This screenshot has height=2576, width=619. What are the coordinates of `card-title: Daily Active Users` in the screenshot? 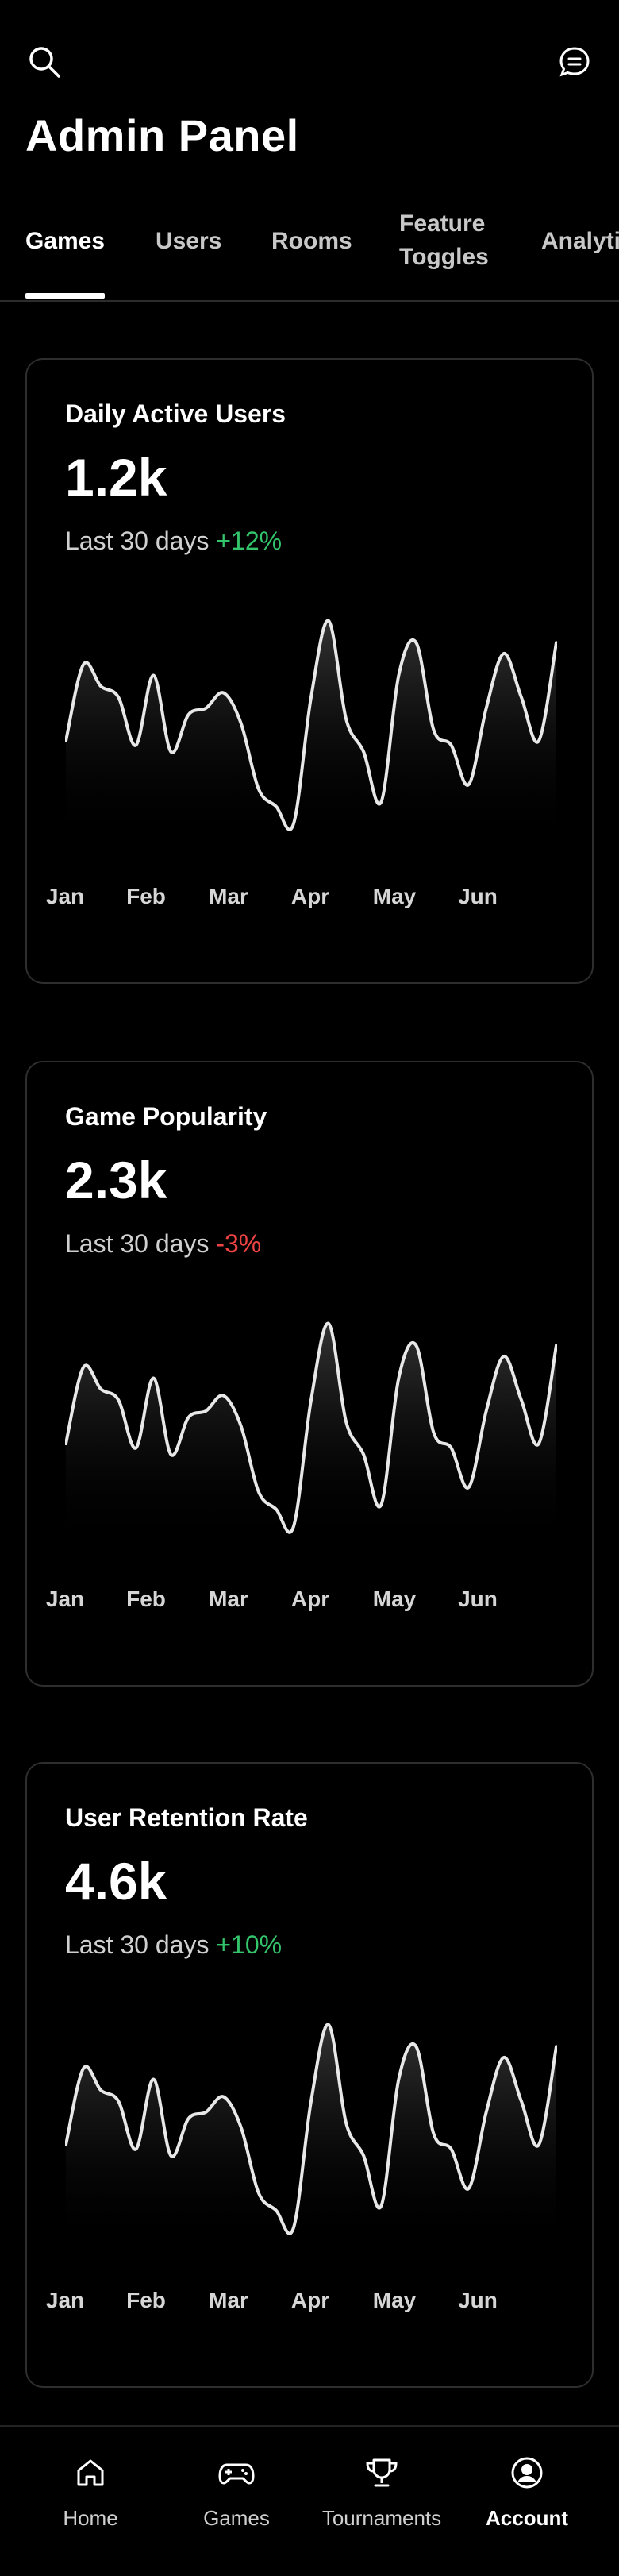 It's located at (175, 413).